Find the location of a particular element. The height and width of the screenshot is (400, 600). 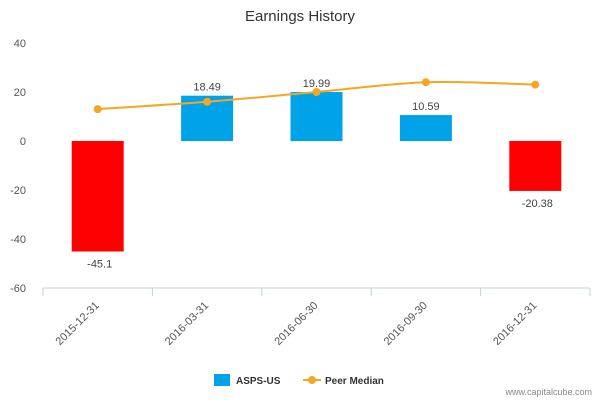

y-tick-label: -40 is located at coordinates (18, 240).